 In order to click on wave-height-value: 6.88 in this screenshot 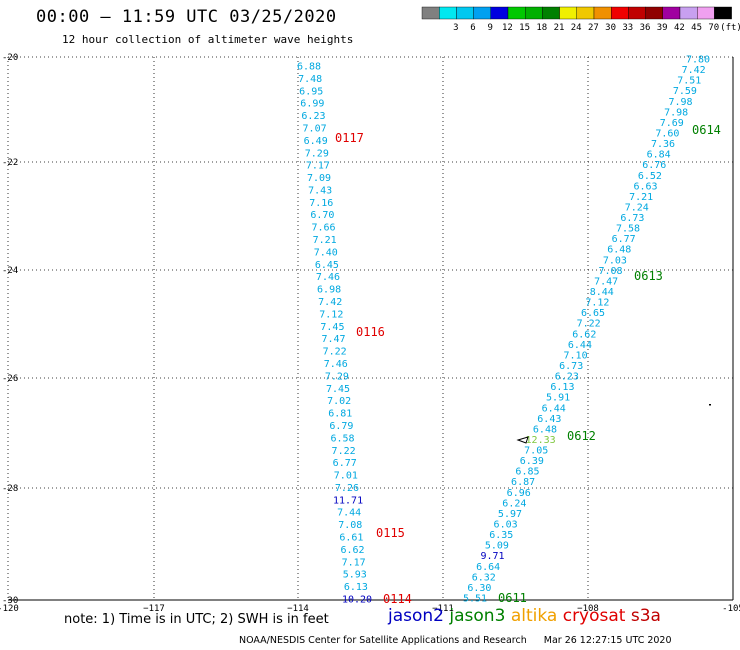, I will do `click(309, 67)`.